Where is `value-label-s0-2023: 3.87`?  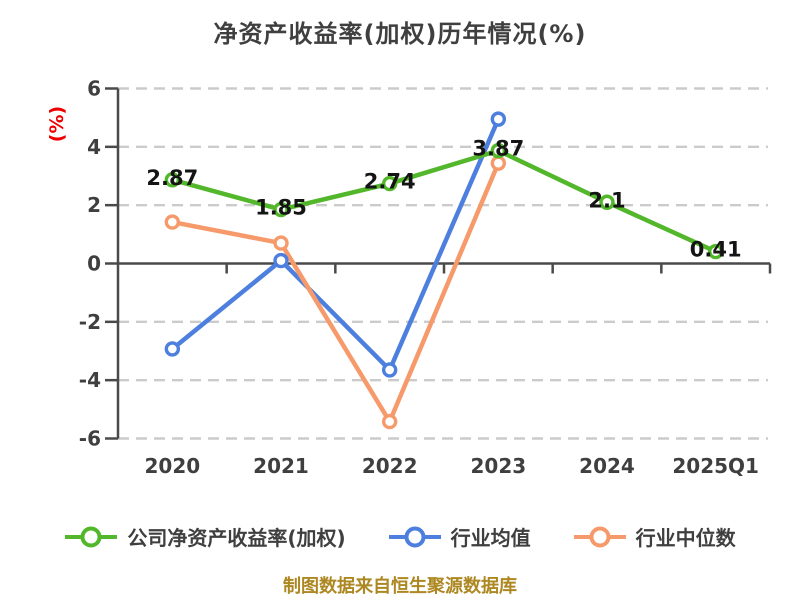
value-label-s0-2023: 3.87 is located at coordinates (498, 149).